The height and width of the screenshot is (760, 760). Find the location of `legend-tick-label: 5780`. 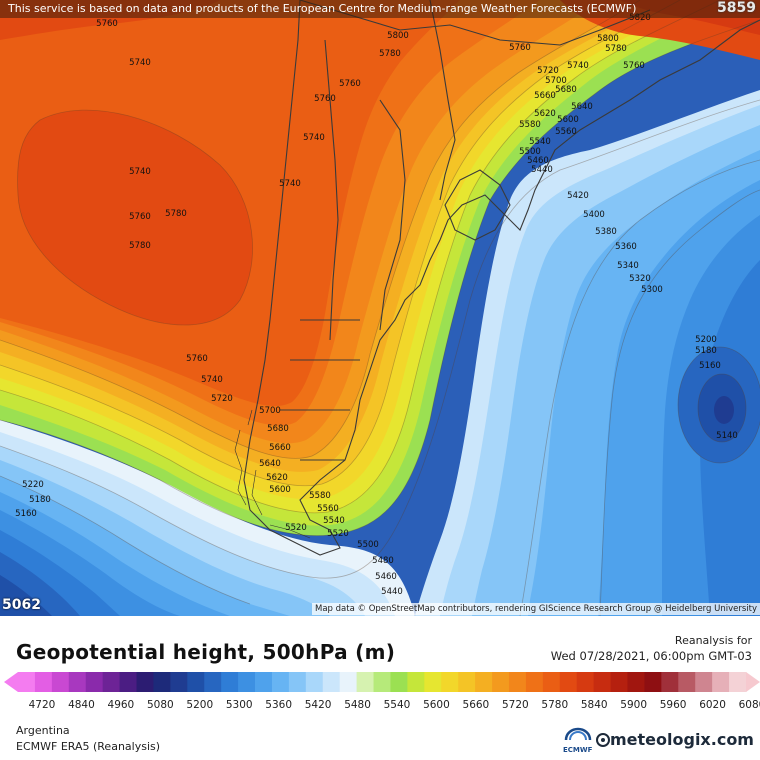

legend-tick-label: 5780 is located at coordinates (554, 704).